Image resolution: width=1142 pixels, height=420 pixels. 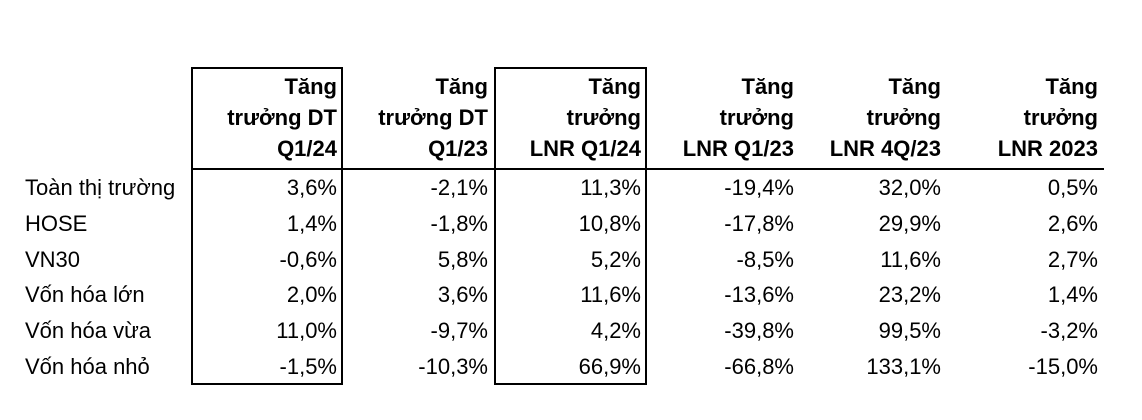 I want to click on value-cell: -39,8%, so click(x=759, y=331).